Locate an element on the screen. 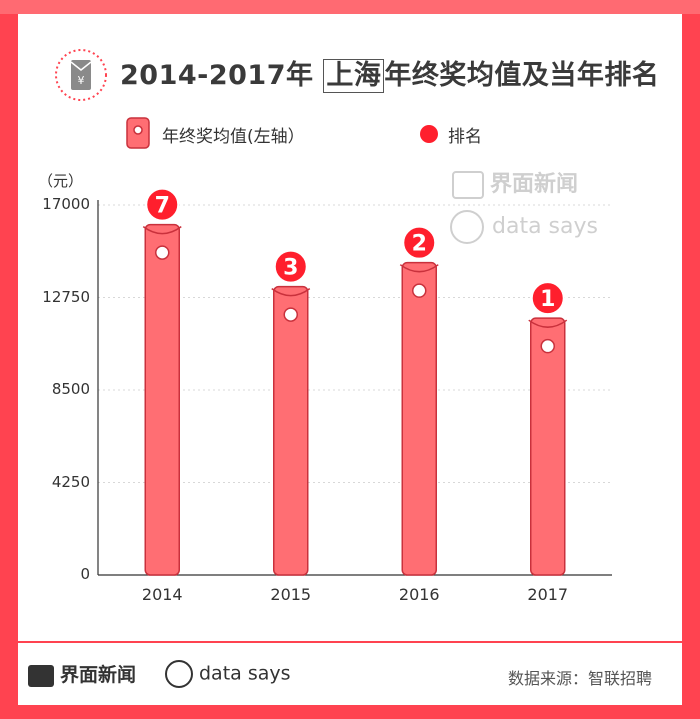 This screenshot has height=719, width=700. watermark-brand-text: 界面新闻 is located at coordinates (534, 184).